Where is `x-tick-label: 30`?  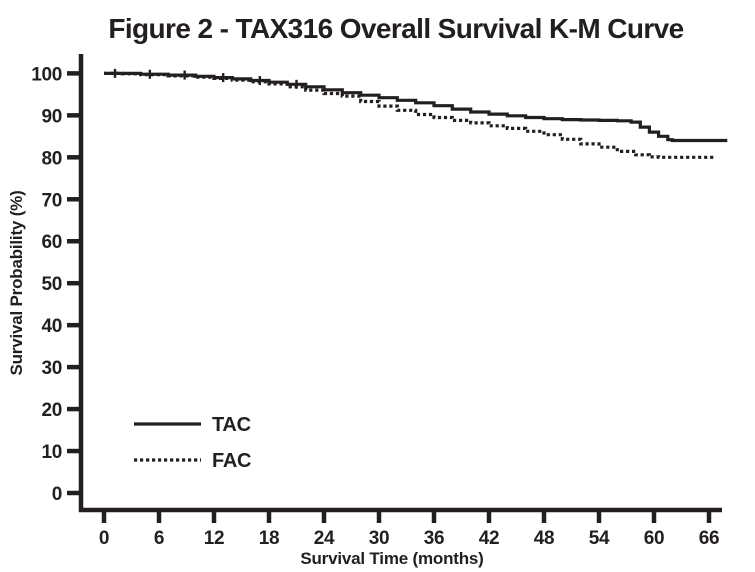
x-tick-label: 30 is located at coordinates (379, 538).